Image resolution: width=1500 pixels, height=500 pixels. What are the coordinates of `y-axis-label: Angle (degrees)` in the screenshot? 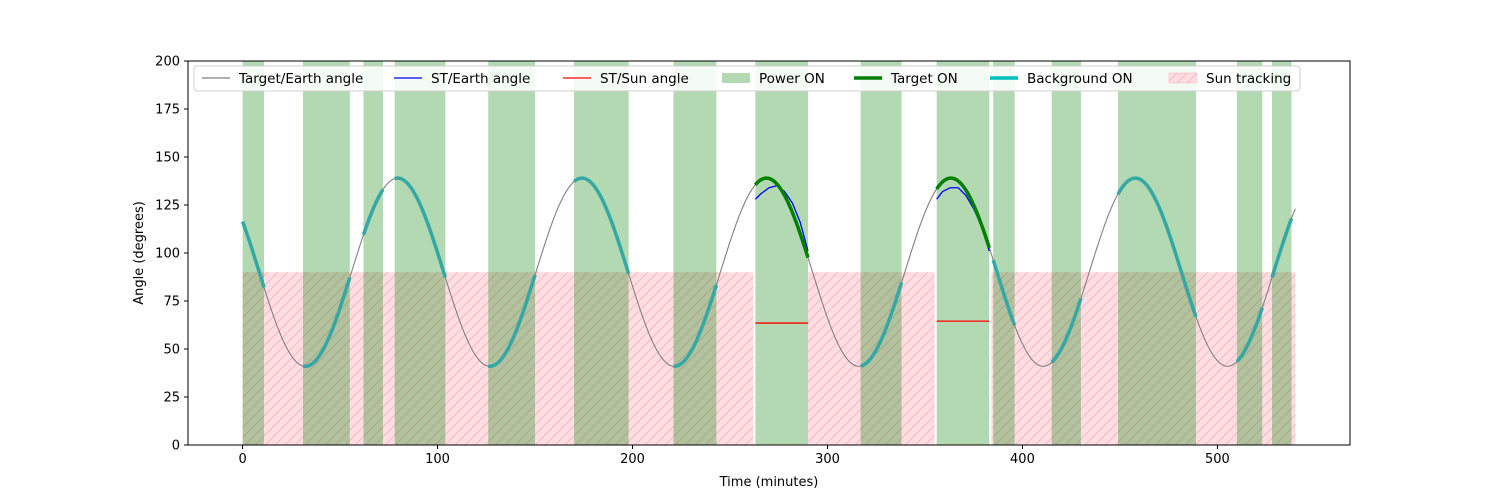 It's located at (139, 253).